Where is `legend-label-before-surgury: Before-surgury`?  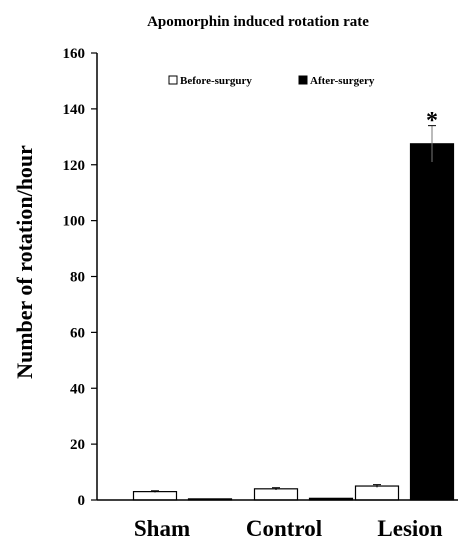
legend-label-before-surgury: Before-surgury is located at coordinates (216, 81).